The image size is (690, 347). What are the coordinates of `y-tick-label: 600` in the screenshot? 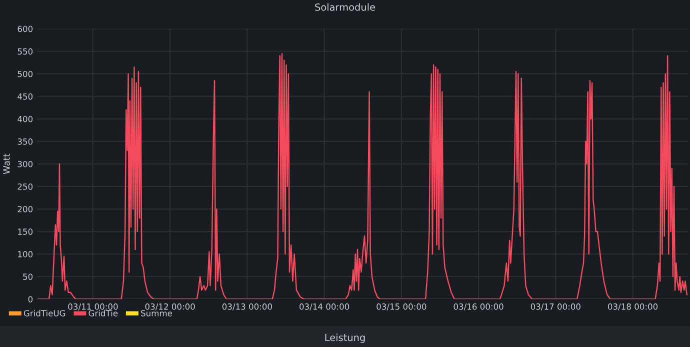 It's located at (25, 29).